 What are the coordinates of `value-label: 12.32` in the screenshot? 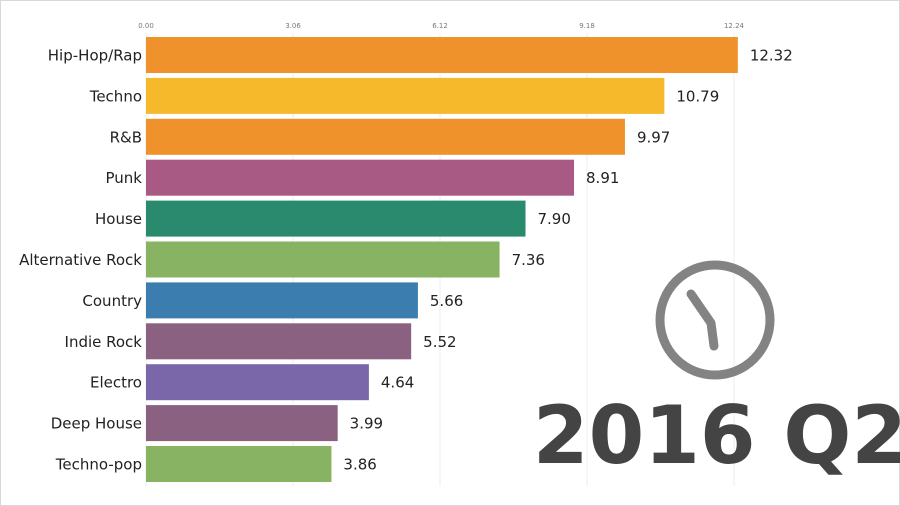 It's located at (771, 56).